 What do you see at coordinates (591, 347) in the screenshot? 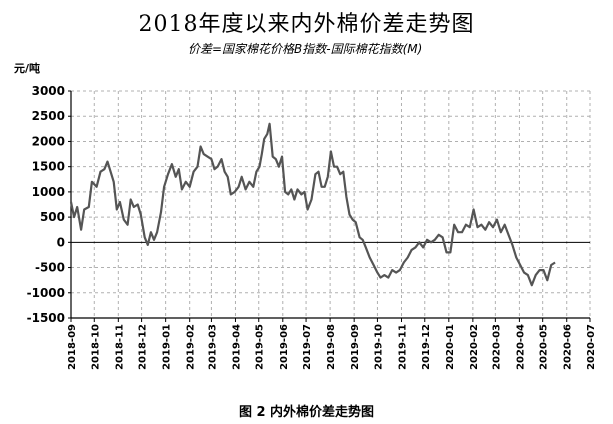
I see `x-tick-label: 2020-07` at bounding box center [591, 347].